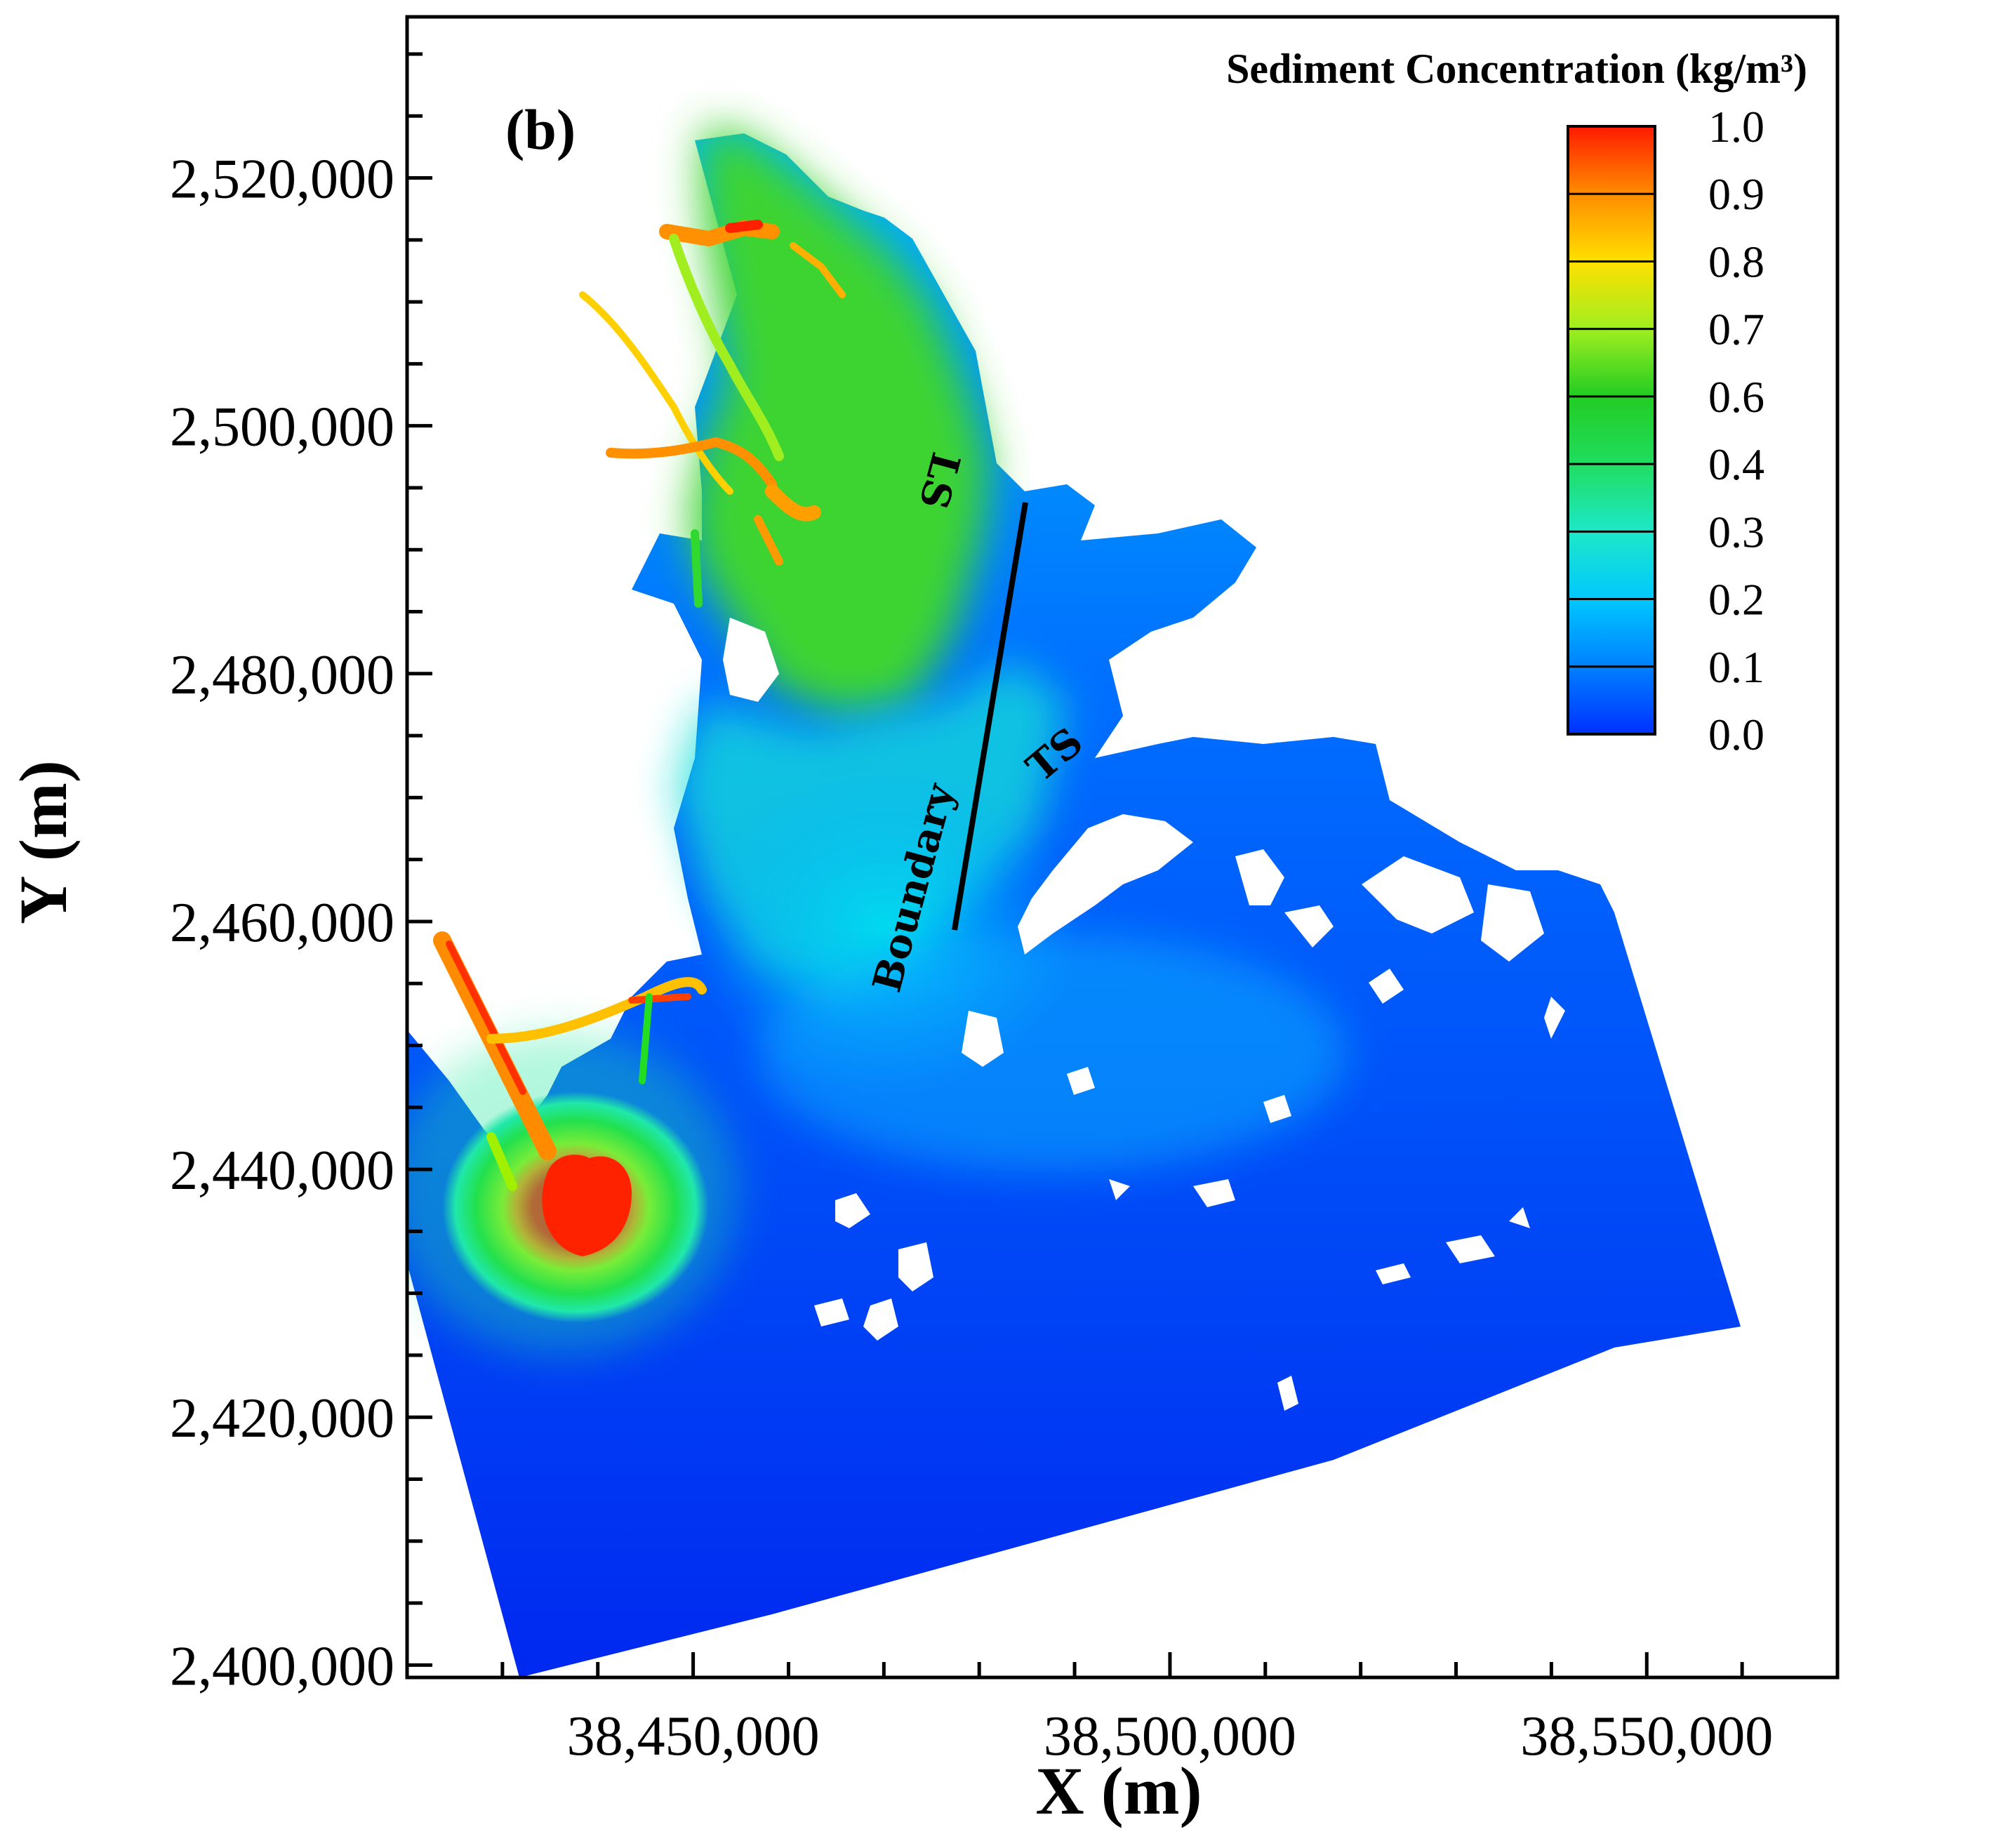 This screenshot has width=2001, height=1848. Describe the element at coordinates (713, 414) in the screenshot. I see `northern-rivers` at that location.